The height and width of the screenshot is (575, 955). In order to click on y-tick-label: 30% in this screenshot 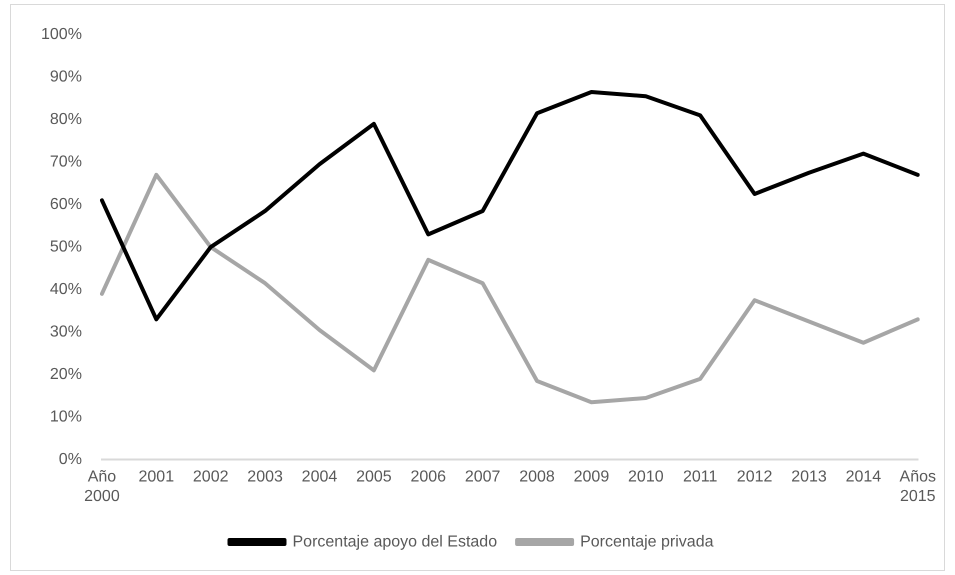, I will do `click(66, 332)`.